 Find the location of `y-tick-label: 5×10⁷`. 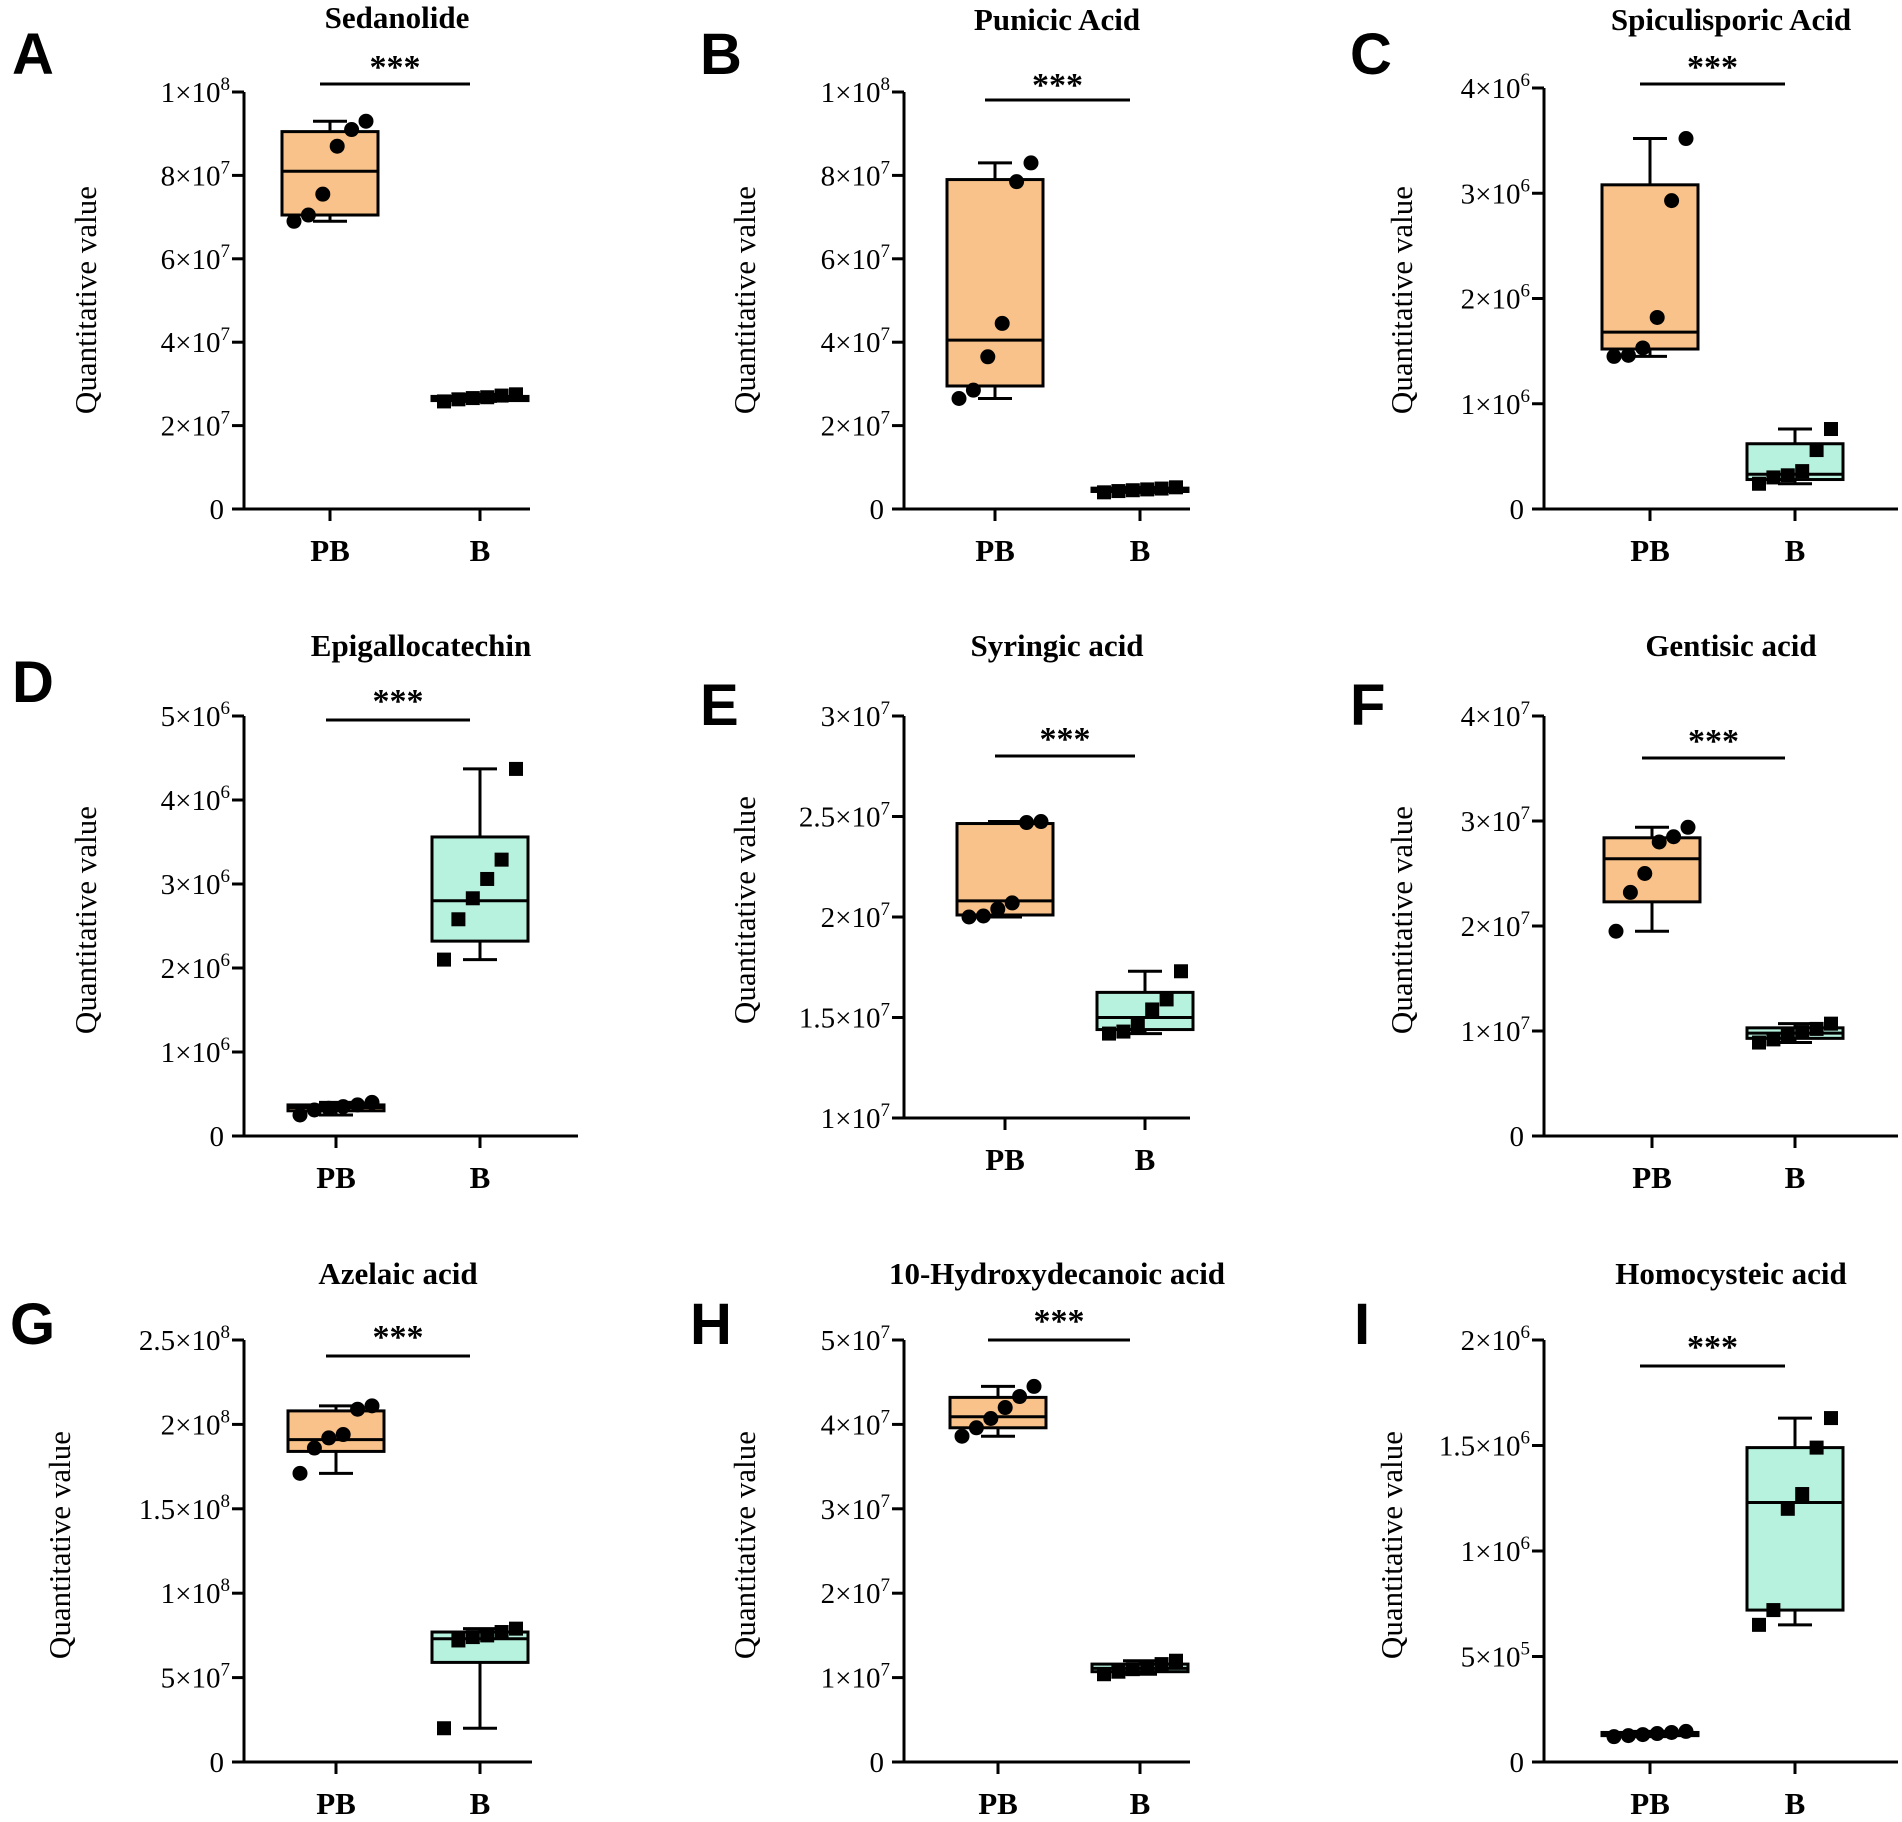

y-tick-label: 5×10⁷ is located at coordinates (855, 1339).